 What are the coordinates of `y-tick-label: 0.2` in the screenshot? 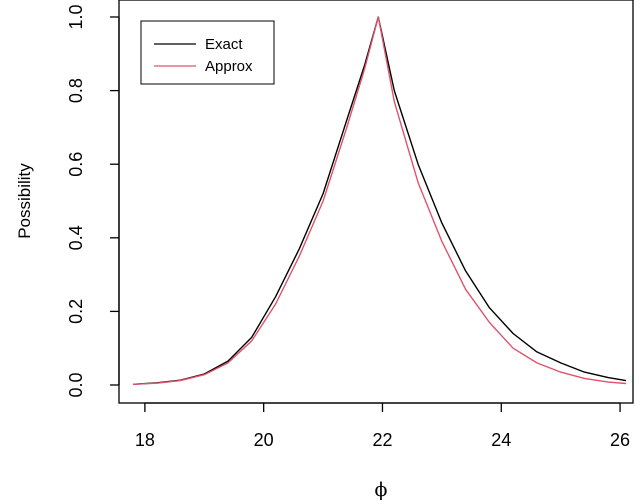 It's located at (76, 311).